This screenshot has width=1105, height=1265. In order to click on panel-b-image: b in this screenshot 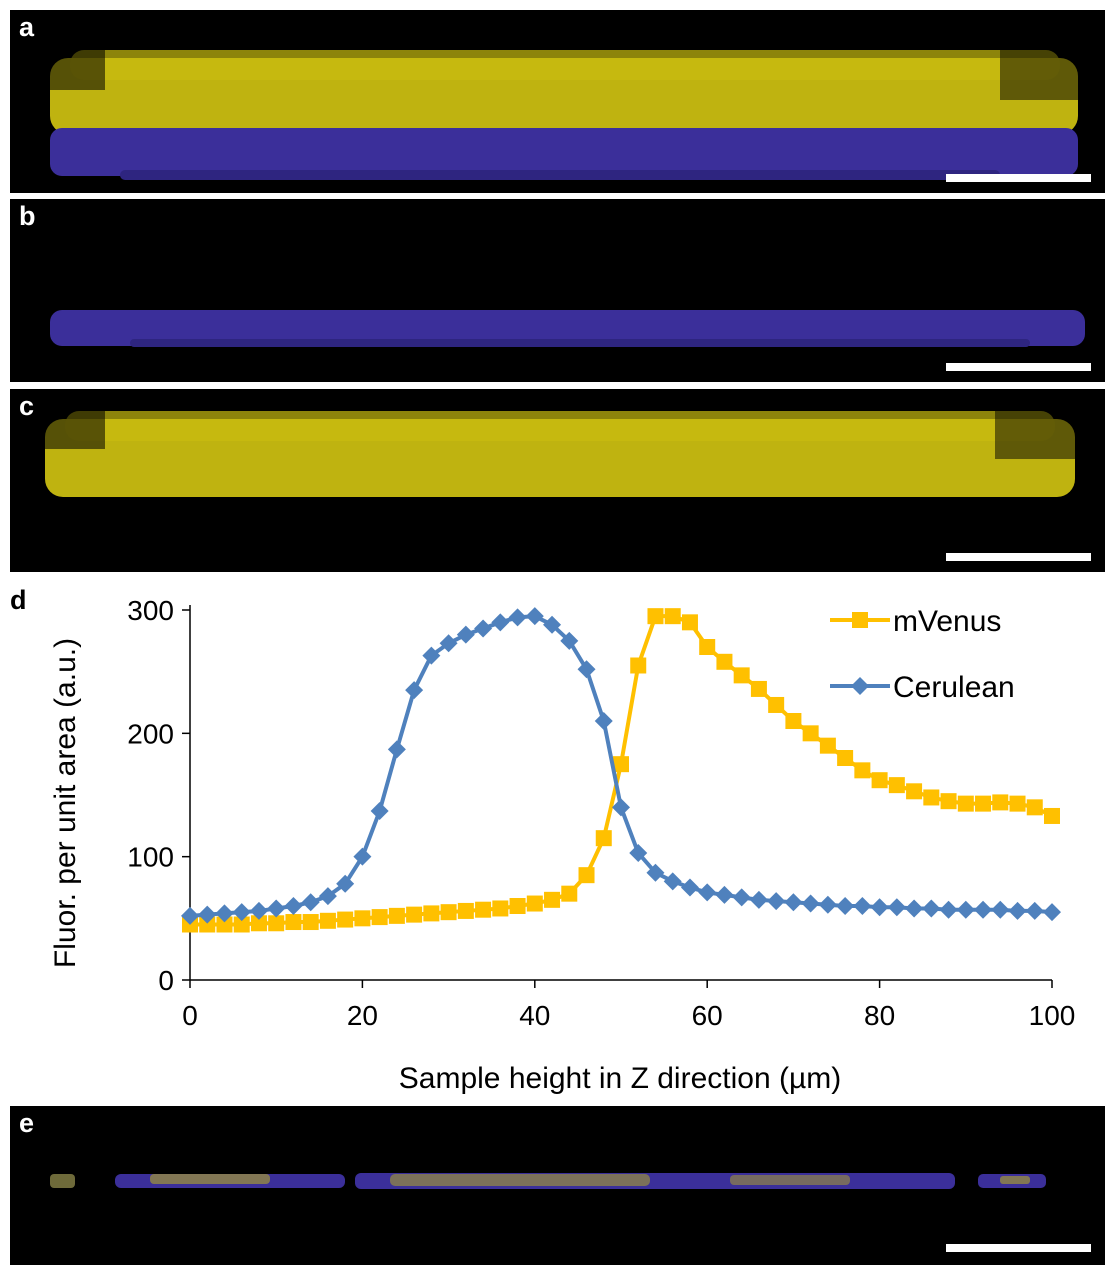, I will do `click(557, 290)`.